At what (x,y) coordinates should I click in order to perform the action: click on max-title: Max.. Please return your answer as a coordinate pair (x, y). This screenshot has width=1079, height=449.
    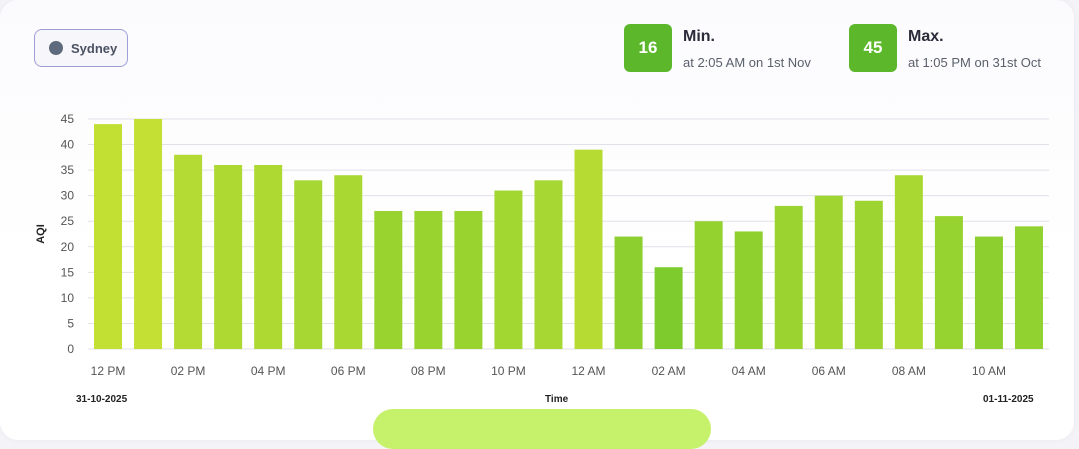
    Looking at the image, I should click on (926, 36).